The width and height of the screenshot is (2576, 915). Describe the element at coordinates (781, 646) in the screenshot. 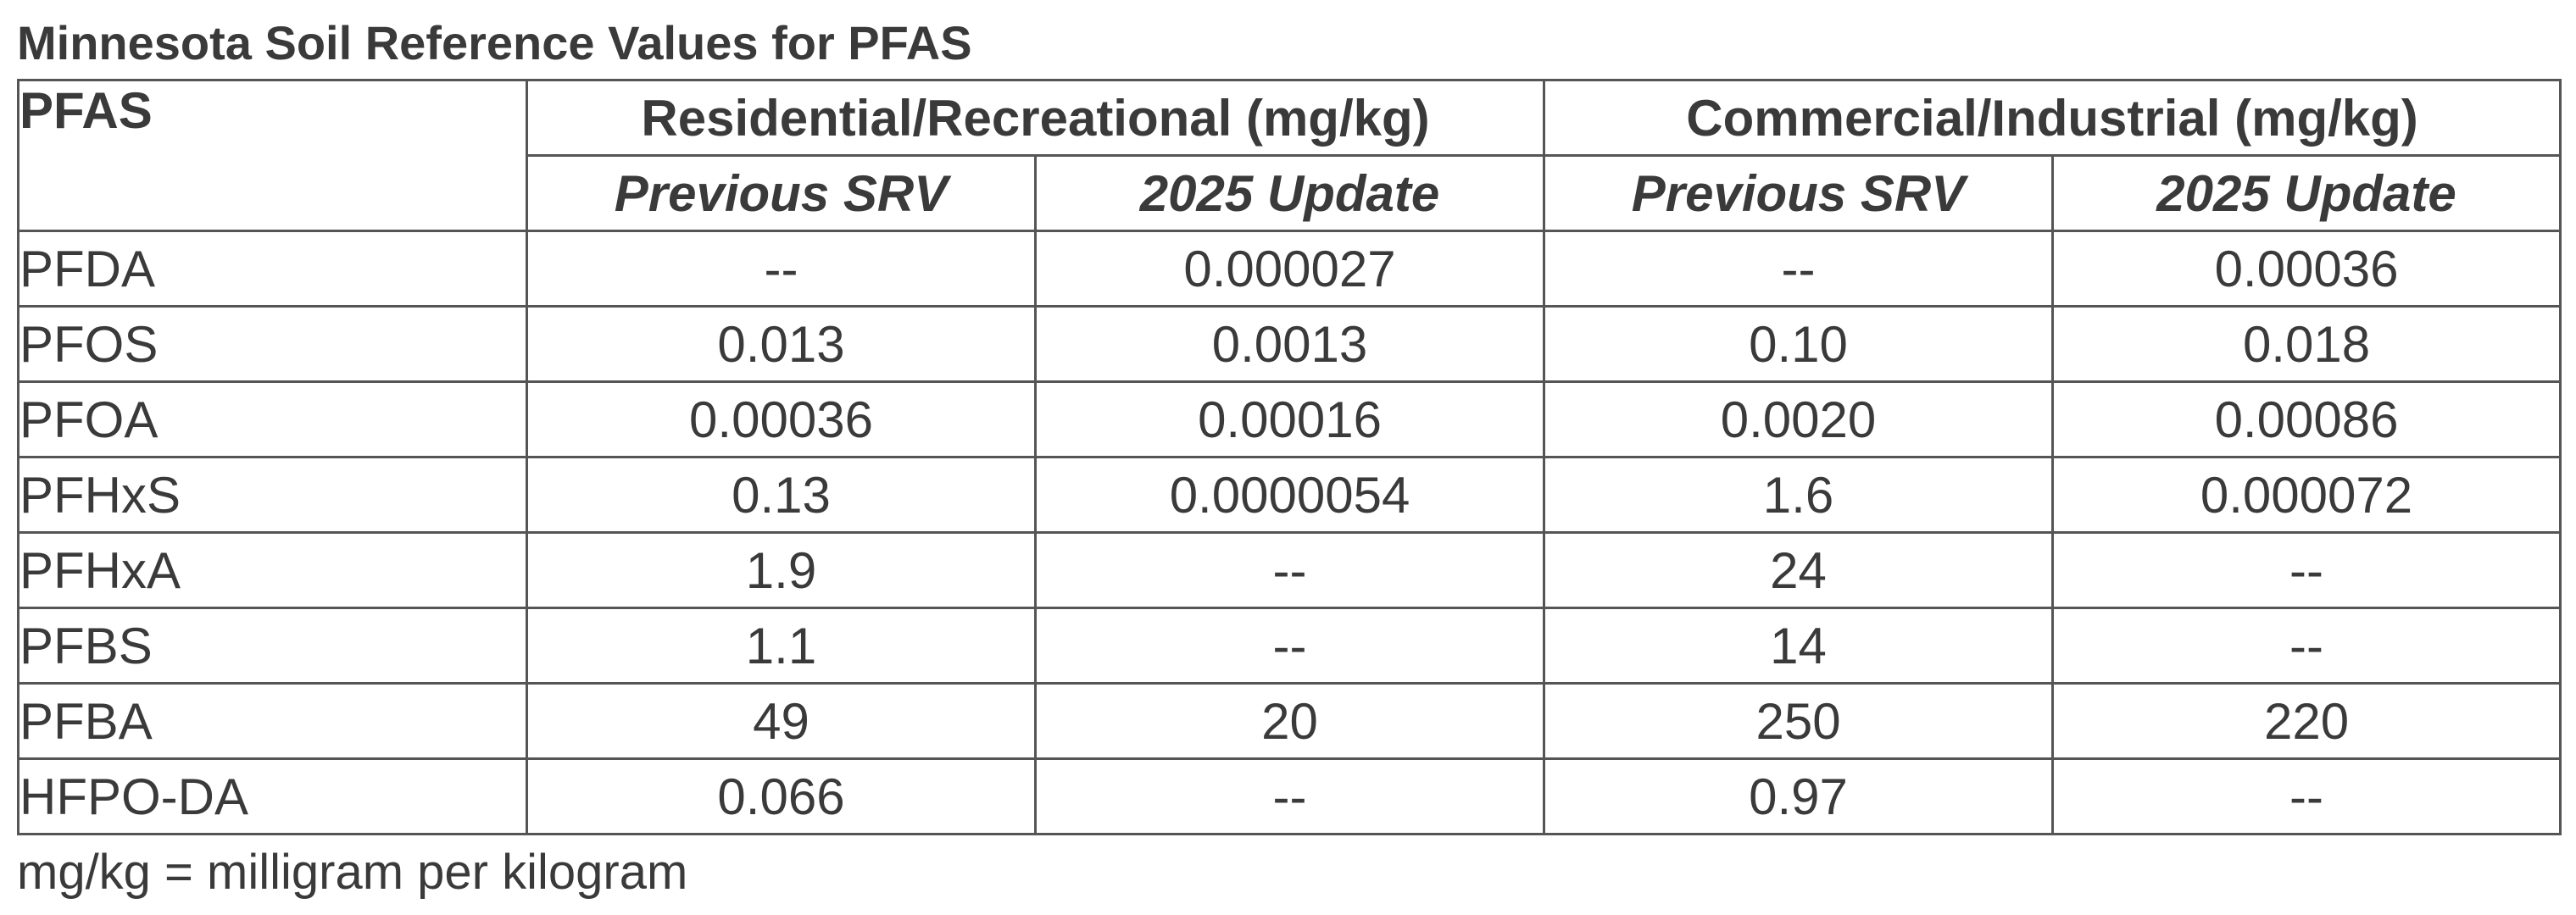

I see `residential-previous-srv: 1.1` at that location.